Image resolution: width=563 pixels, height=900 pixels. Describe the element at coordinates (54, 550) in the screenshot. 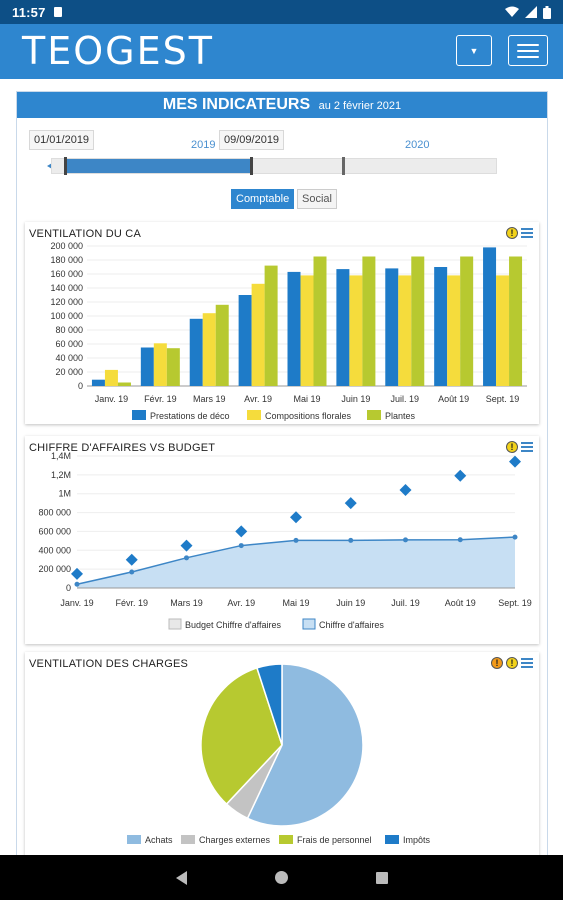

I see `y-tick-label: 400 000` at that location.